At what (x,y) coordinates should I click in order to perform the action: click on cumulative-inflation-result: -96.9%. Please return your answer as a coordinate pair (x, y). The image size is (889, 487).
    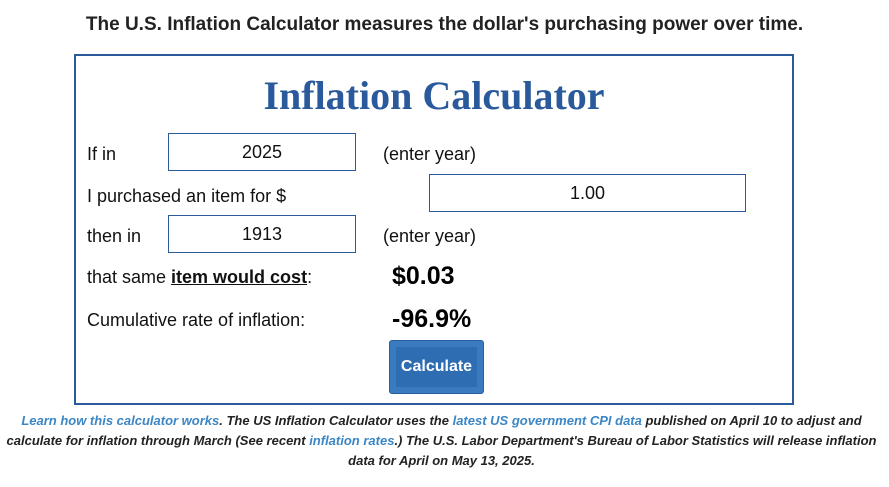
    Looking at the image, I should click on (432, 319).